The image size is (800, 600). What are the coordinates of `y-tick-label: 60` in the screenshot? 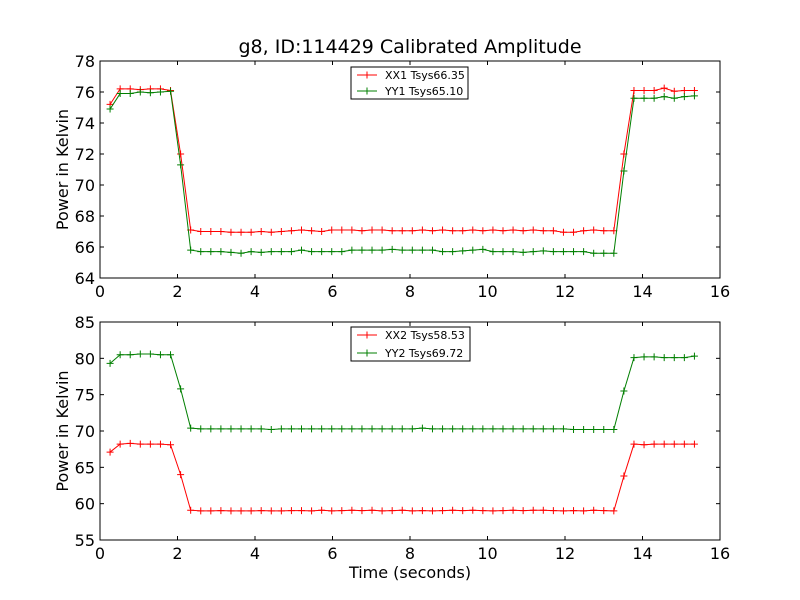 It's located at (85, 504).